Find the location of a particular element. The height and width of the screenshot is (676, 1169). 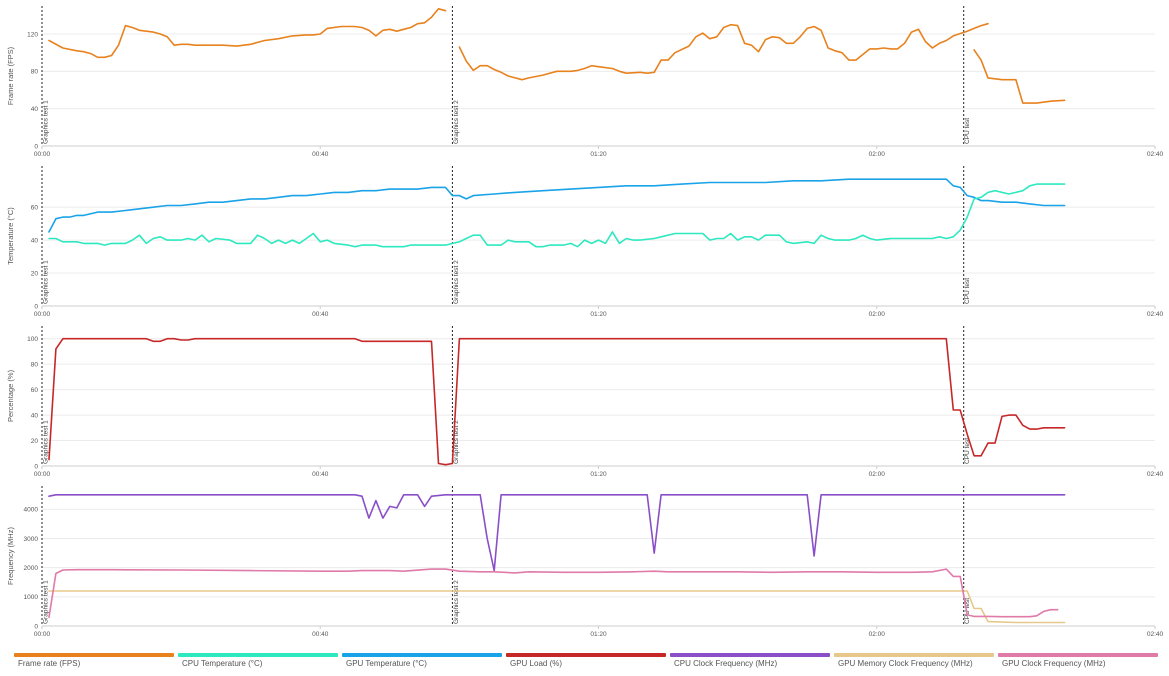

legend-item-gpu-temperature: GPU Temperature (°C) is located at coordinates (422, 663).